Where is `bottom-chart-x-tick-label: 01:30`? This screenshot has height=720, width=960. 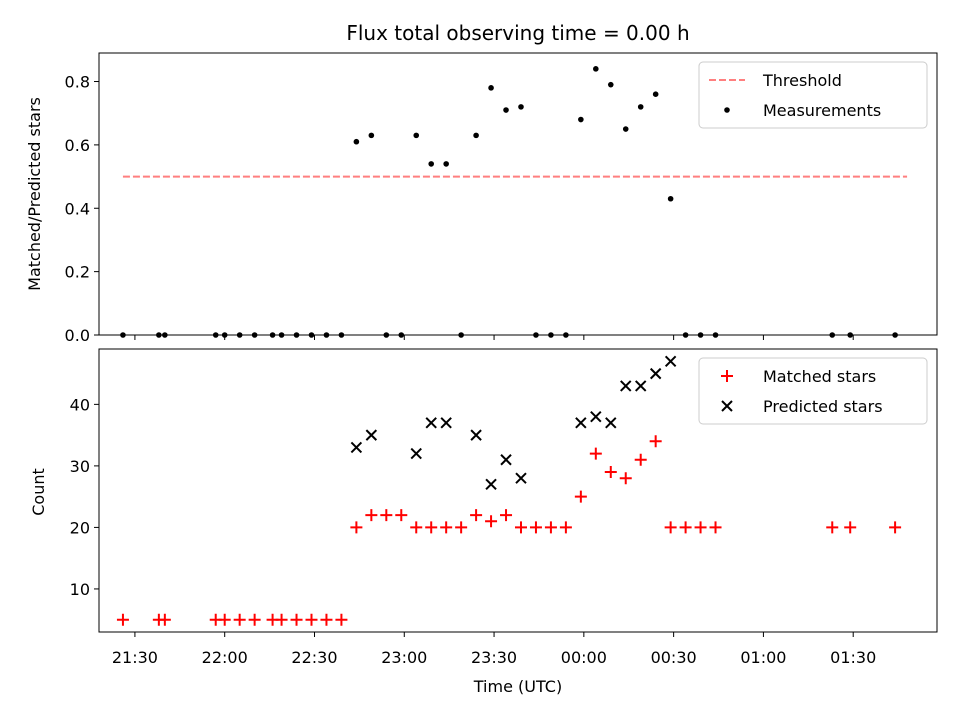 bottom-chart-x-tick-label: 01:30 is located at coordinates (853, 657).